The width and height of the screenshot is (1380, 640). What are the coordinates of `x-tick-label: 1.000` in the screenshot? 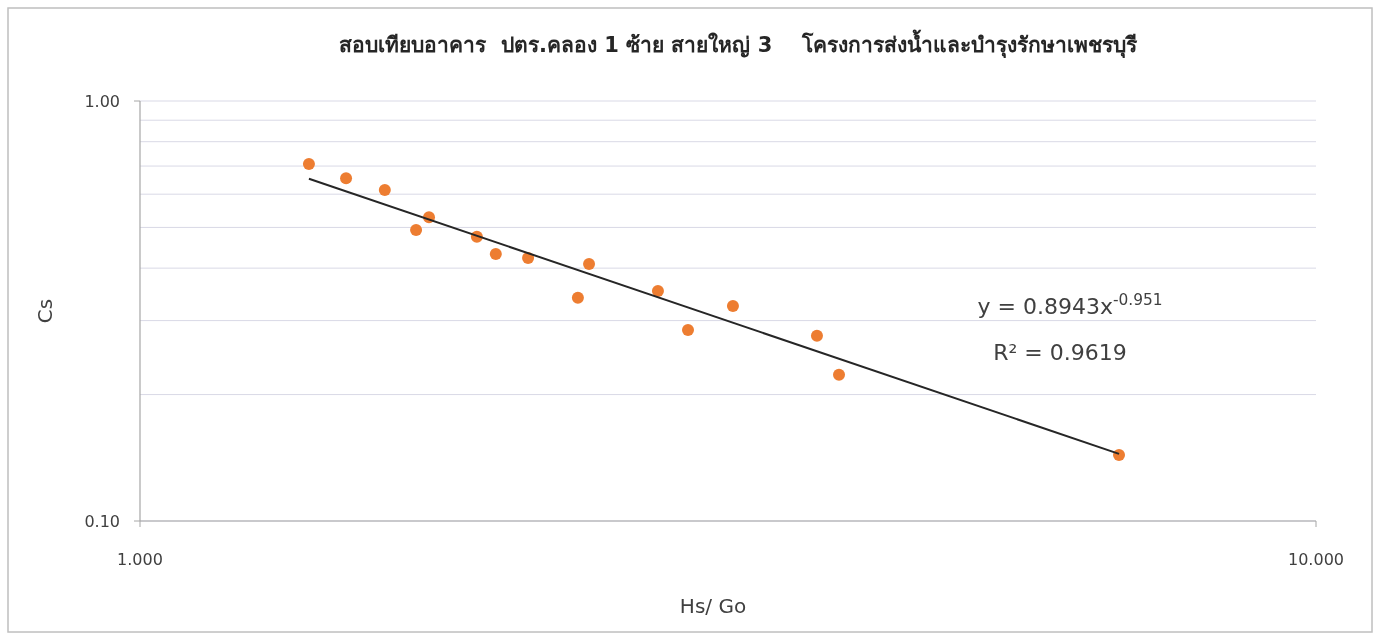 It's located at (140, 559).